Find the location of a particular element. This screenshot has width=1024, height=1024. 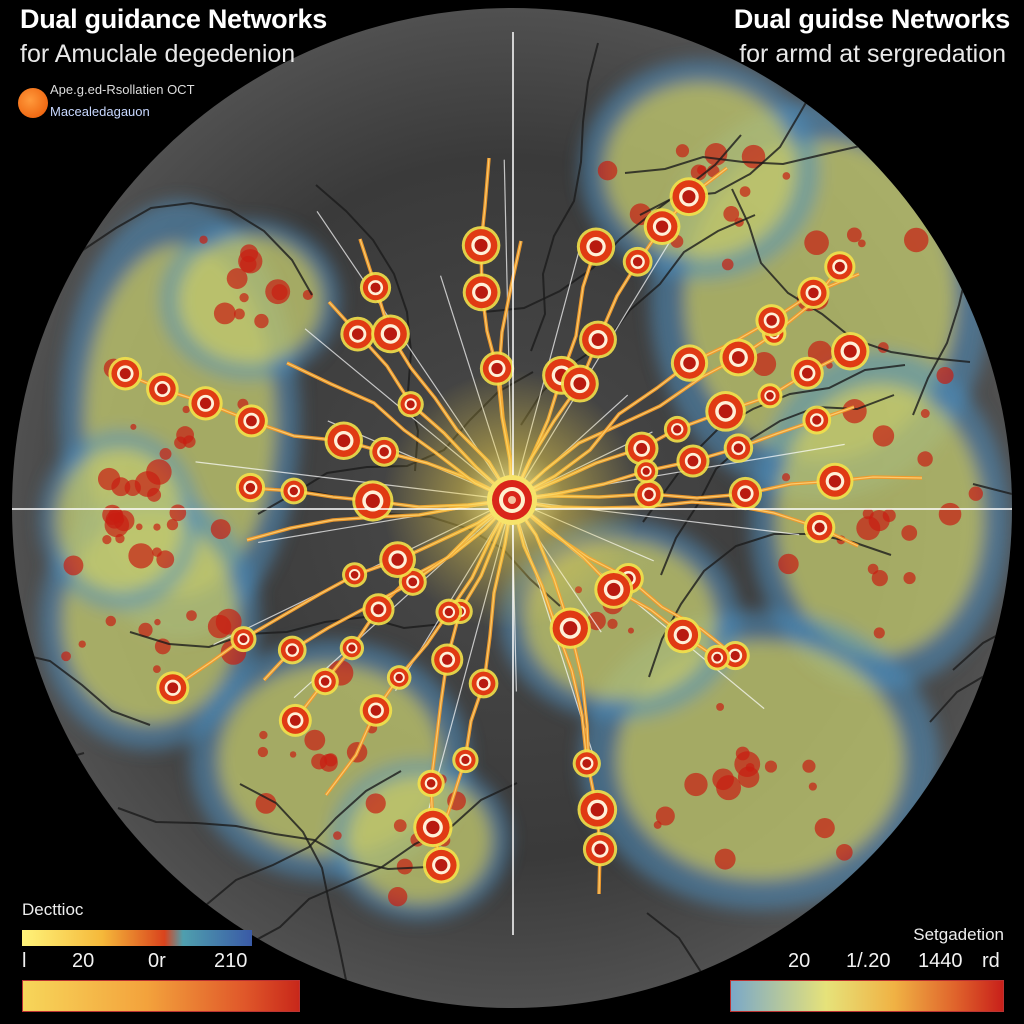

segmentation-tick: 1/.20 is located at coordinates (868, 961).